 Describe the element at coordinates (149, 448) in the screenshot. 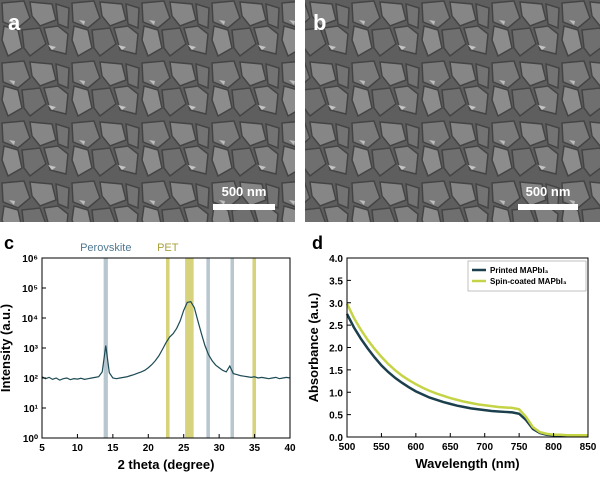

I see `x-tick-label: 20` at that location.